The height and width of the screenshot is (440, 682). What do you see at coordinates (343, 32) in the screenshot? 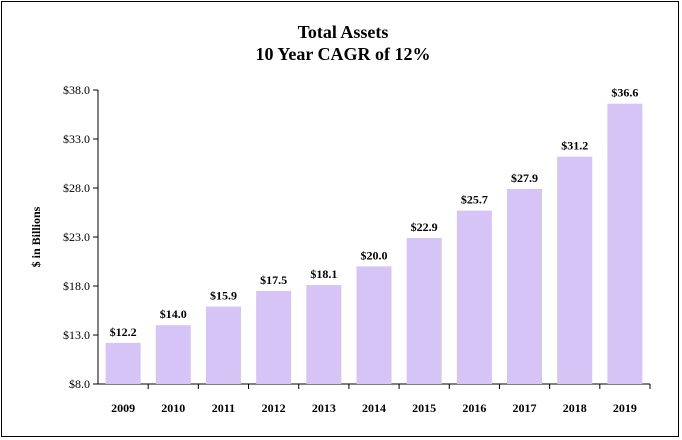
I see `chart-title: Total Assets` at bounding box center [343, 32].